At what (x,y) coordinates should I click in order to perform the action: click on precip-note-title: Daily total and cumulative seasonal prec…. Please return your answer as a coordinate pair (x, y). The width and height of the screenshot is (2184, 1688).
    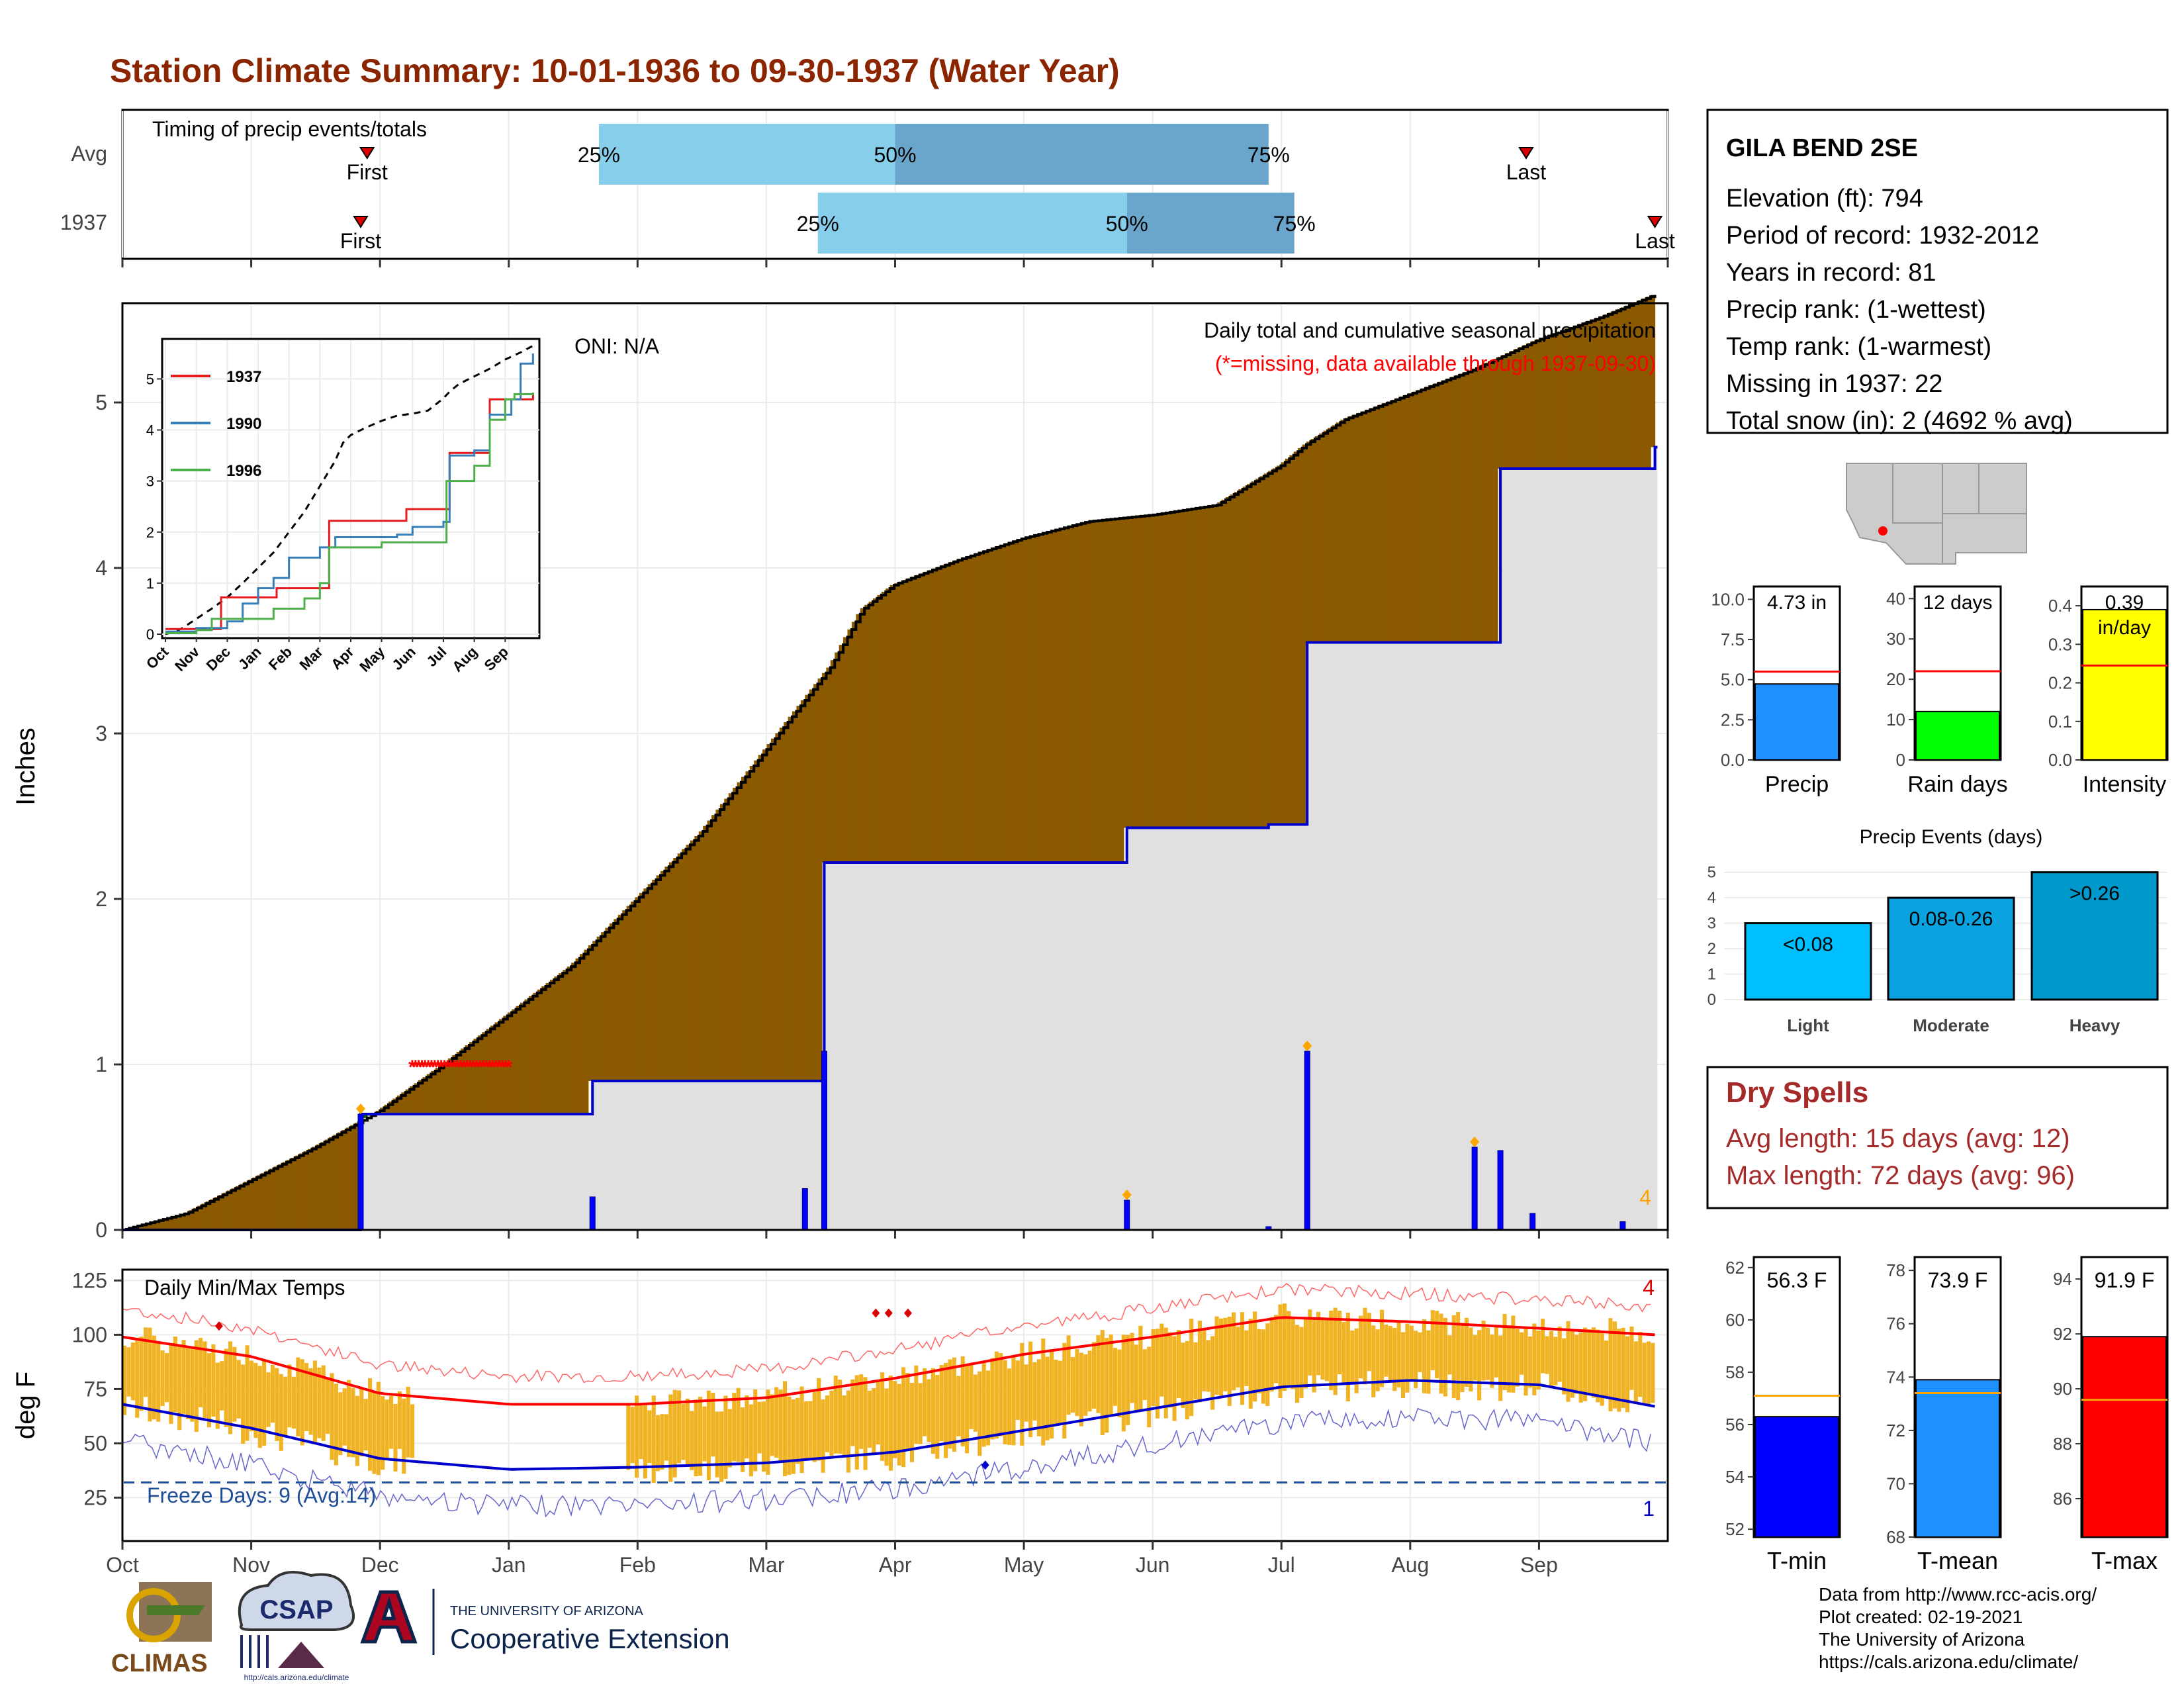
    Looking at the image, I should click on (1430, 330).